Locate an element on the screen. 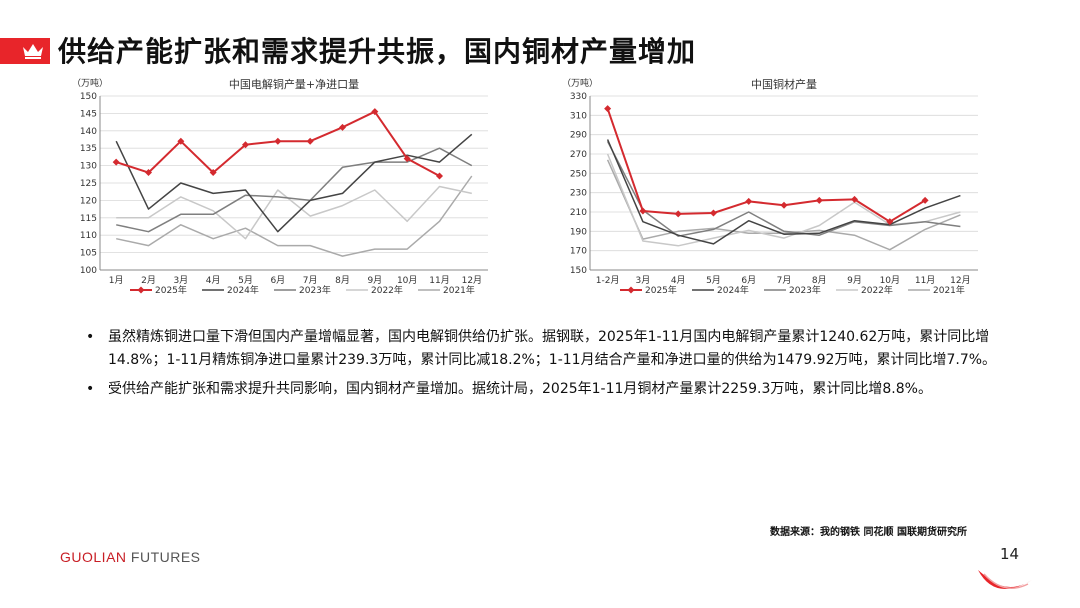  corner-swoosh-decoration is located at coordinates (1005, 579).